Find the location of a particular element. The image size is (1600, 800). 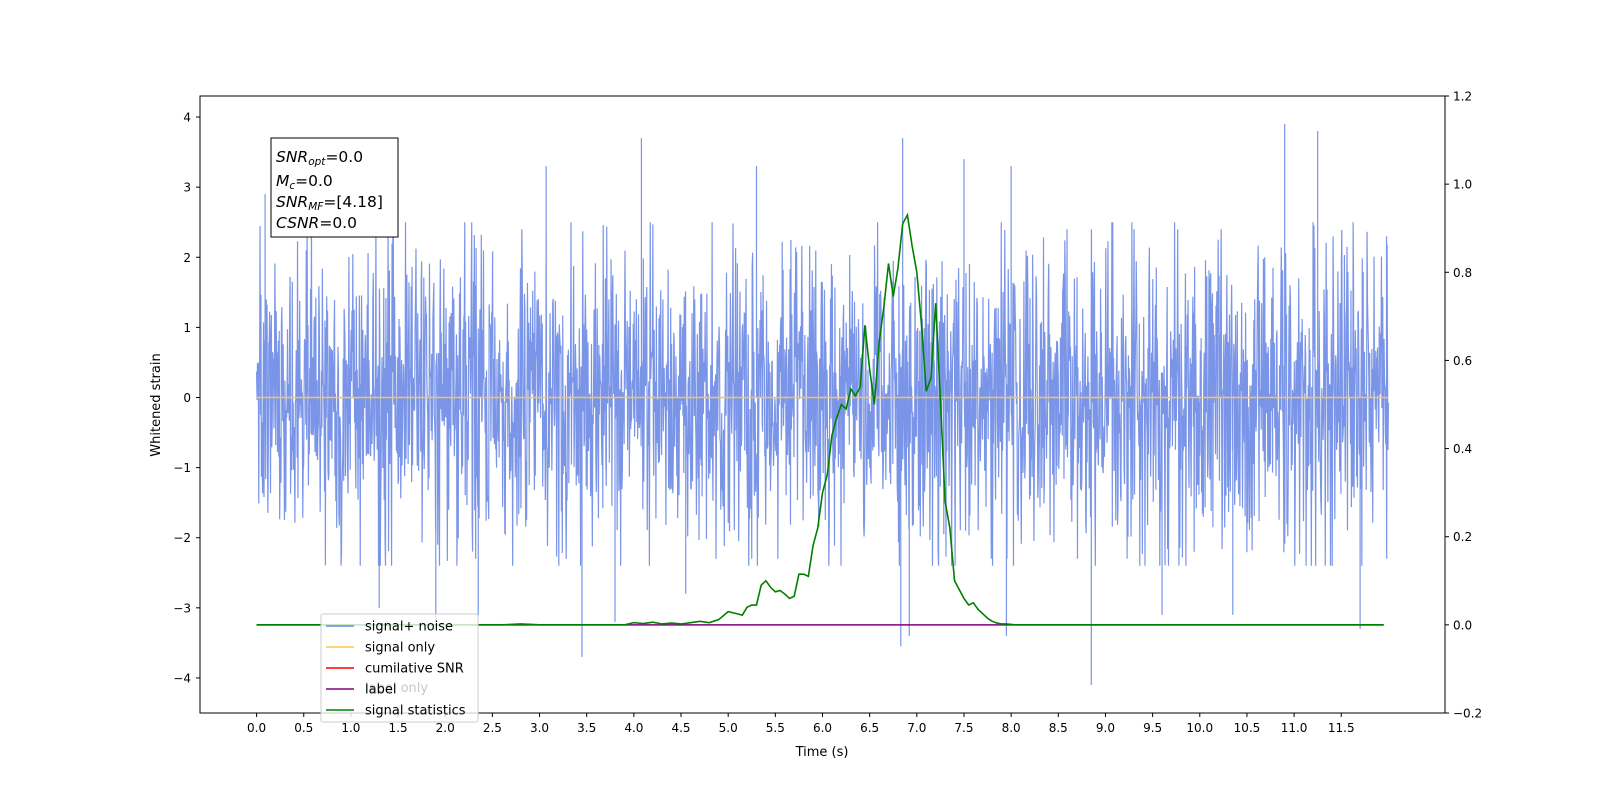

y-tick-label: 0 is located at coordinates (187, 398).